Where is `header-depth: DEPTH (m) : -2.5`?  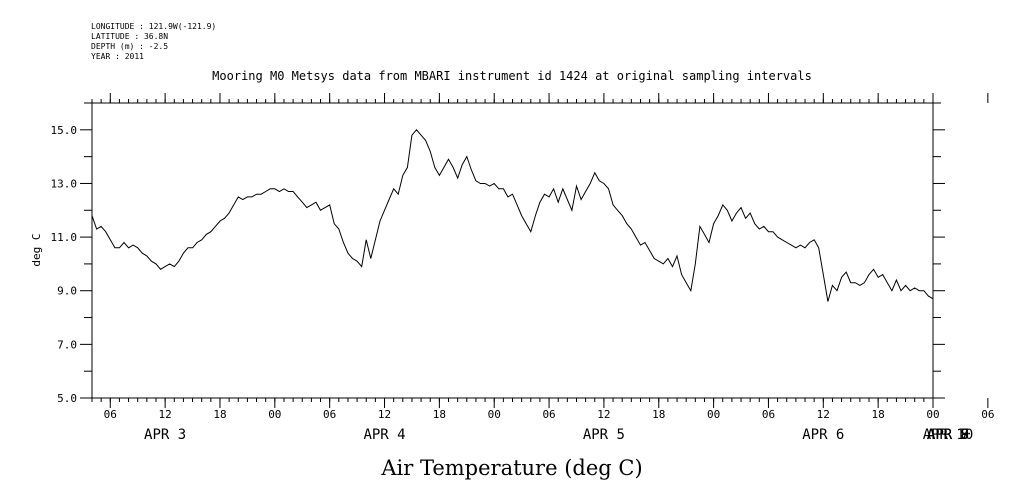 header-depth: DEPTH (m) : -2.5 is located at coordinates (129, 46).